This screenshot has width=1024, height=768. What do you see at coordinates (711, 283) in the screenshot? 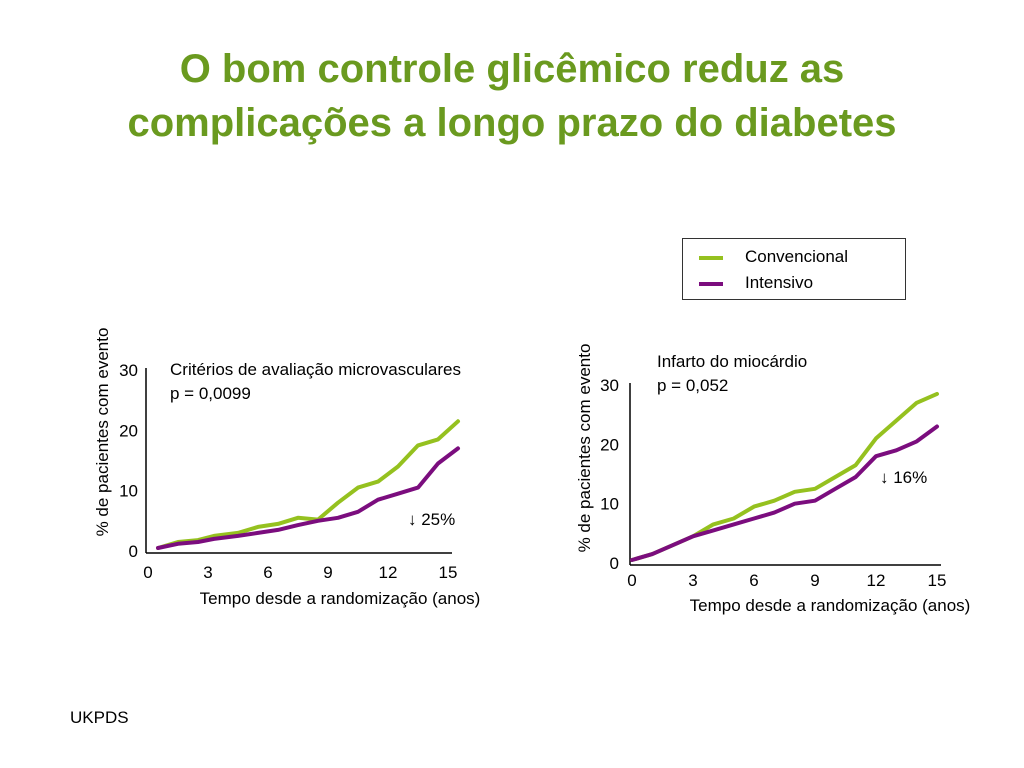
I see `legend-swatch-intensivo` at bounding box center [711, 283].